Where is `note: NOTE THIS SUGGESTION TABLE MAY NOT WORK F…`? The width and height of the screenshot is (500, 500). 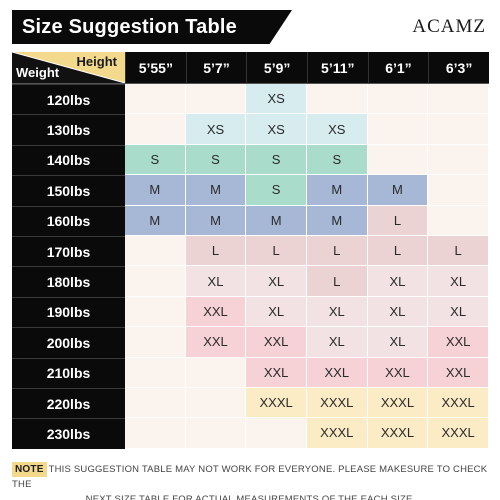
note: NOTE THIS SUGGESTION TABLE MAY NOT WORK F… is located at coordinates (250, 481).